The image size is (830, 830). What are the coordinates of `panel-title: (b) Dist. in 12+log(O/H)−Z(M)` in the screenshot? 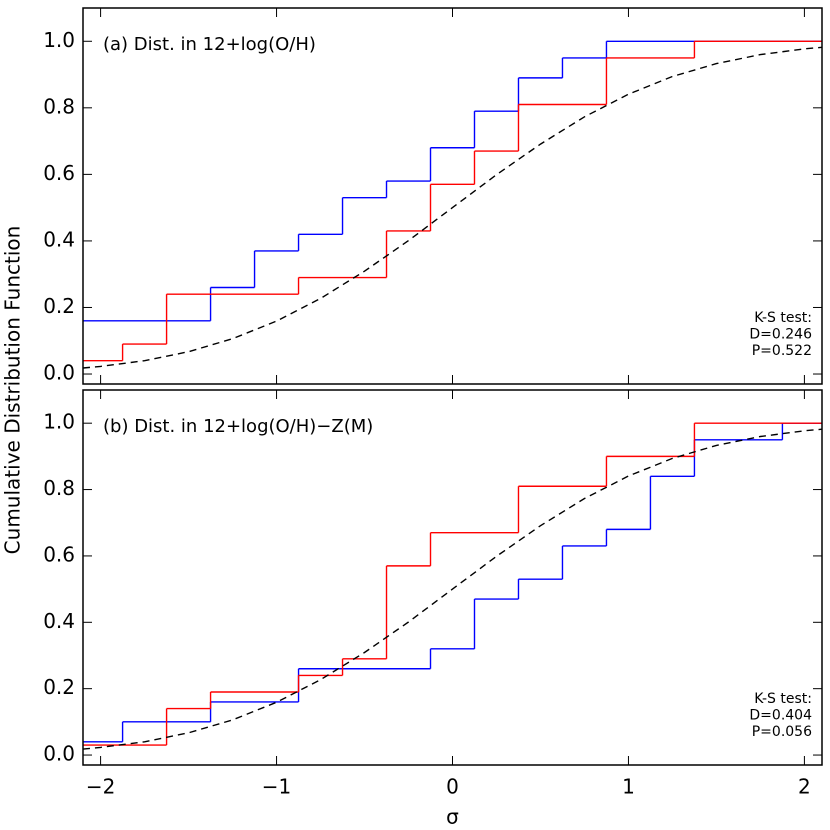 It's located at (238, 426).